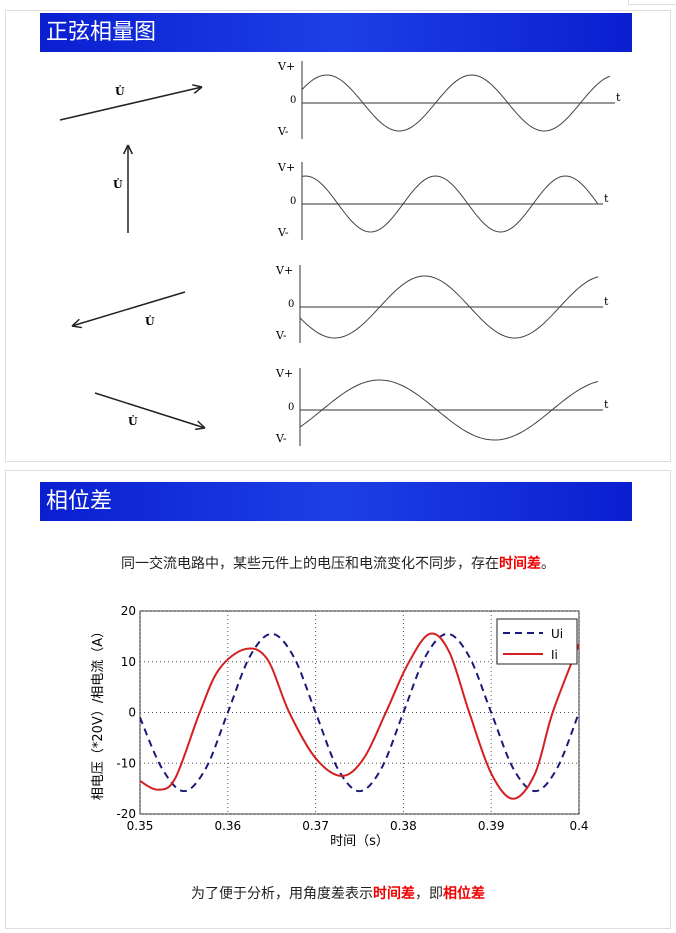 The height and width of the screenshot is (933, 676). What do you see at coordinates (548, 564) in the screenshot?
I see `intro-text-end: 。` at bounding box center [548, 564].